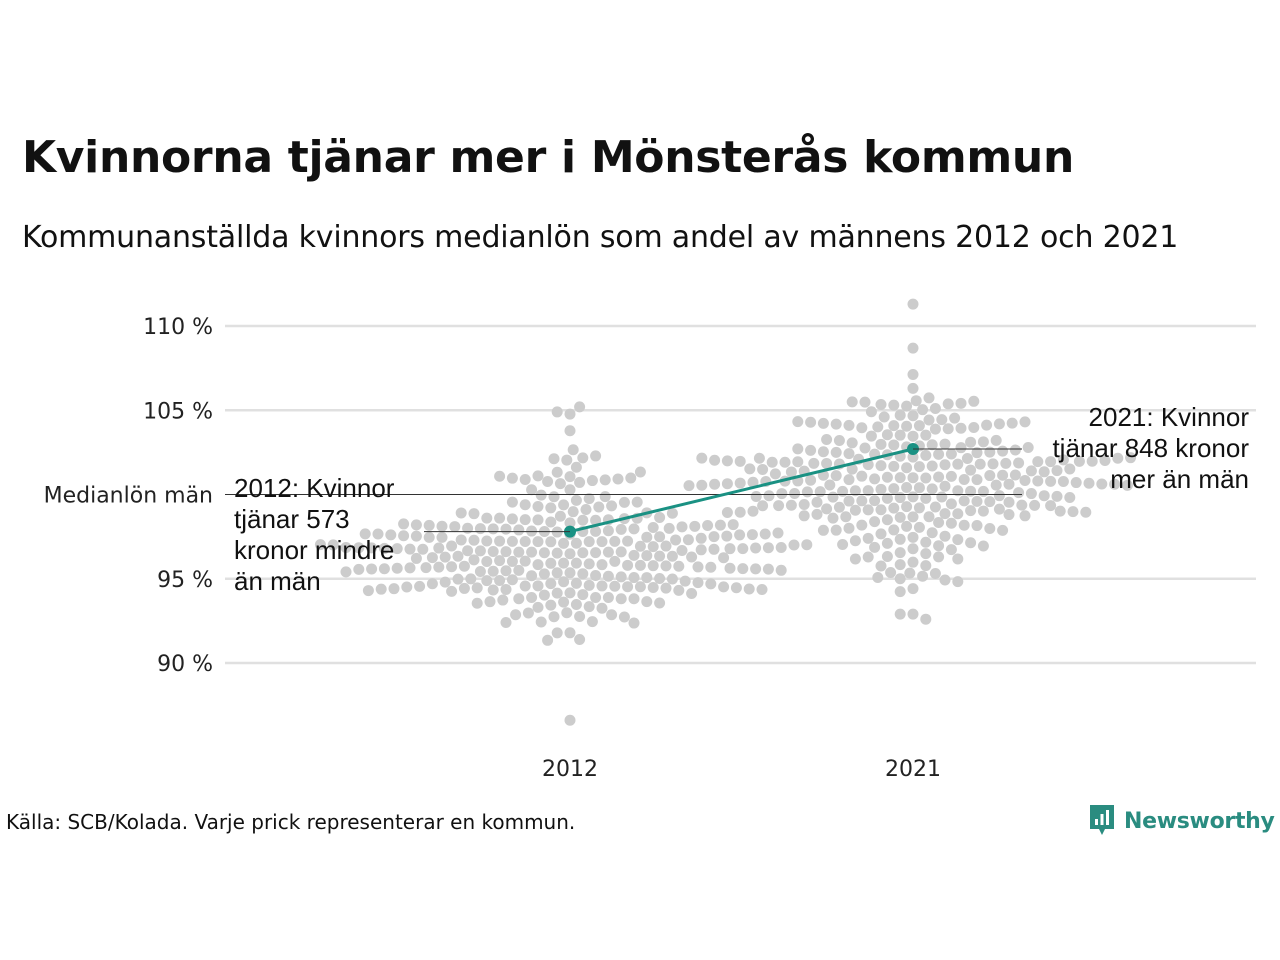 The height and width of the screenshot is (960, 1280). Describe the element at coordinates (1179, 479) in the screenshot. I see `annotation-2021-line: mer än män` at that location.